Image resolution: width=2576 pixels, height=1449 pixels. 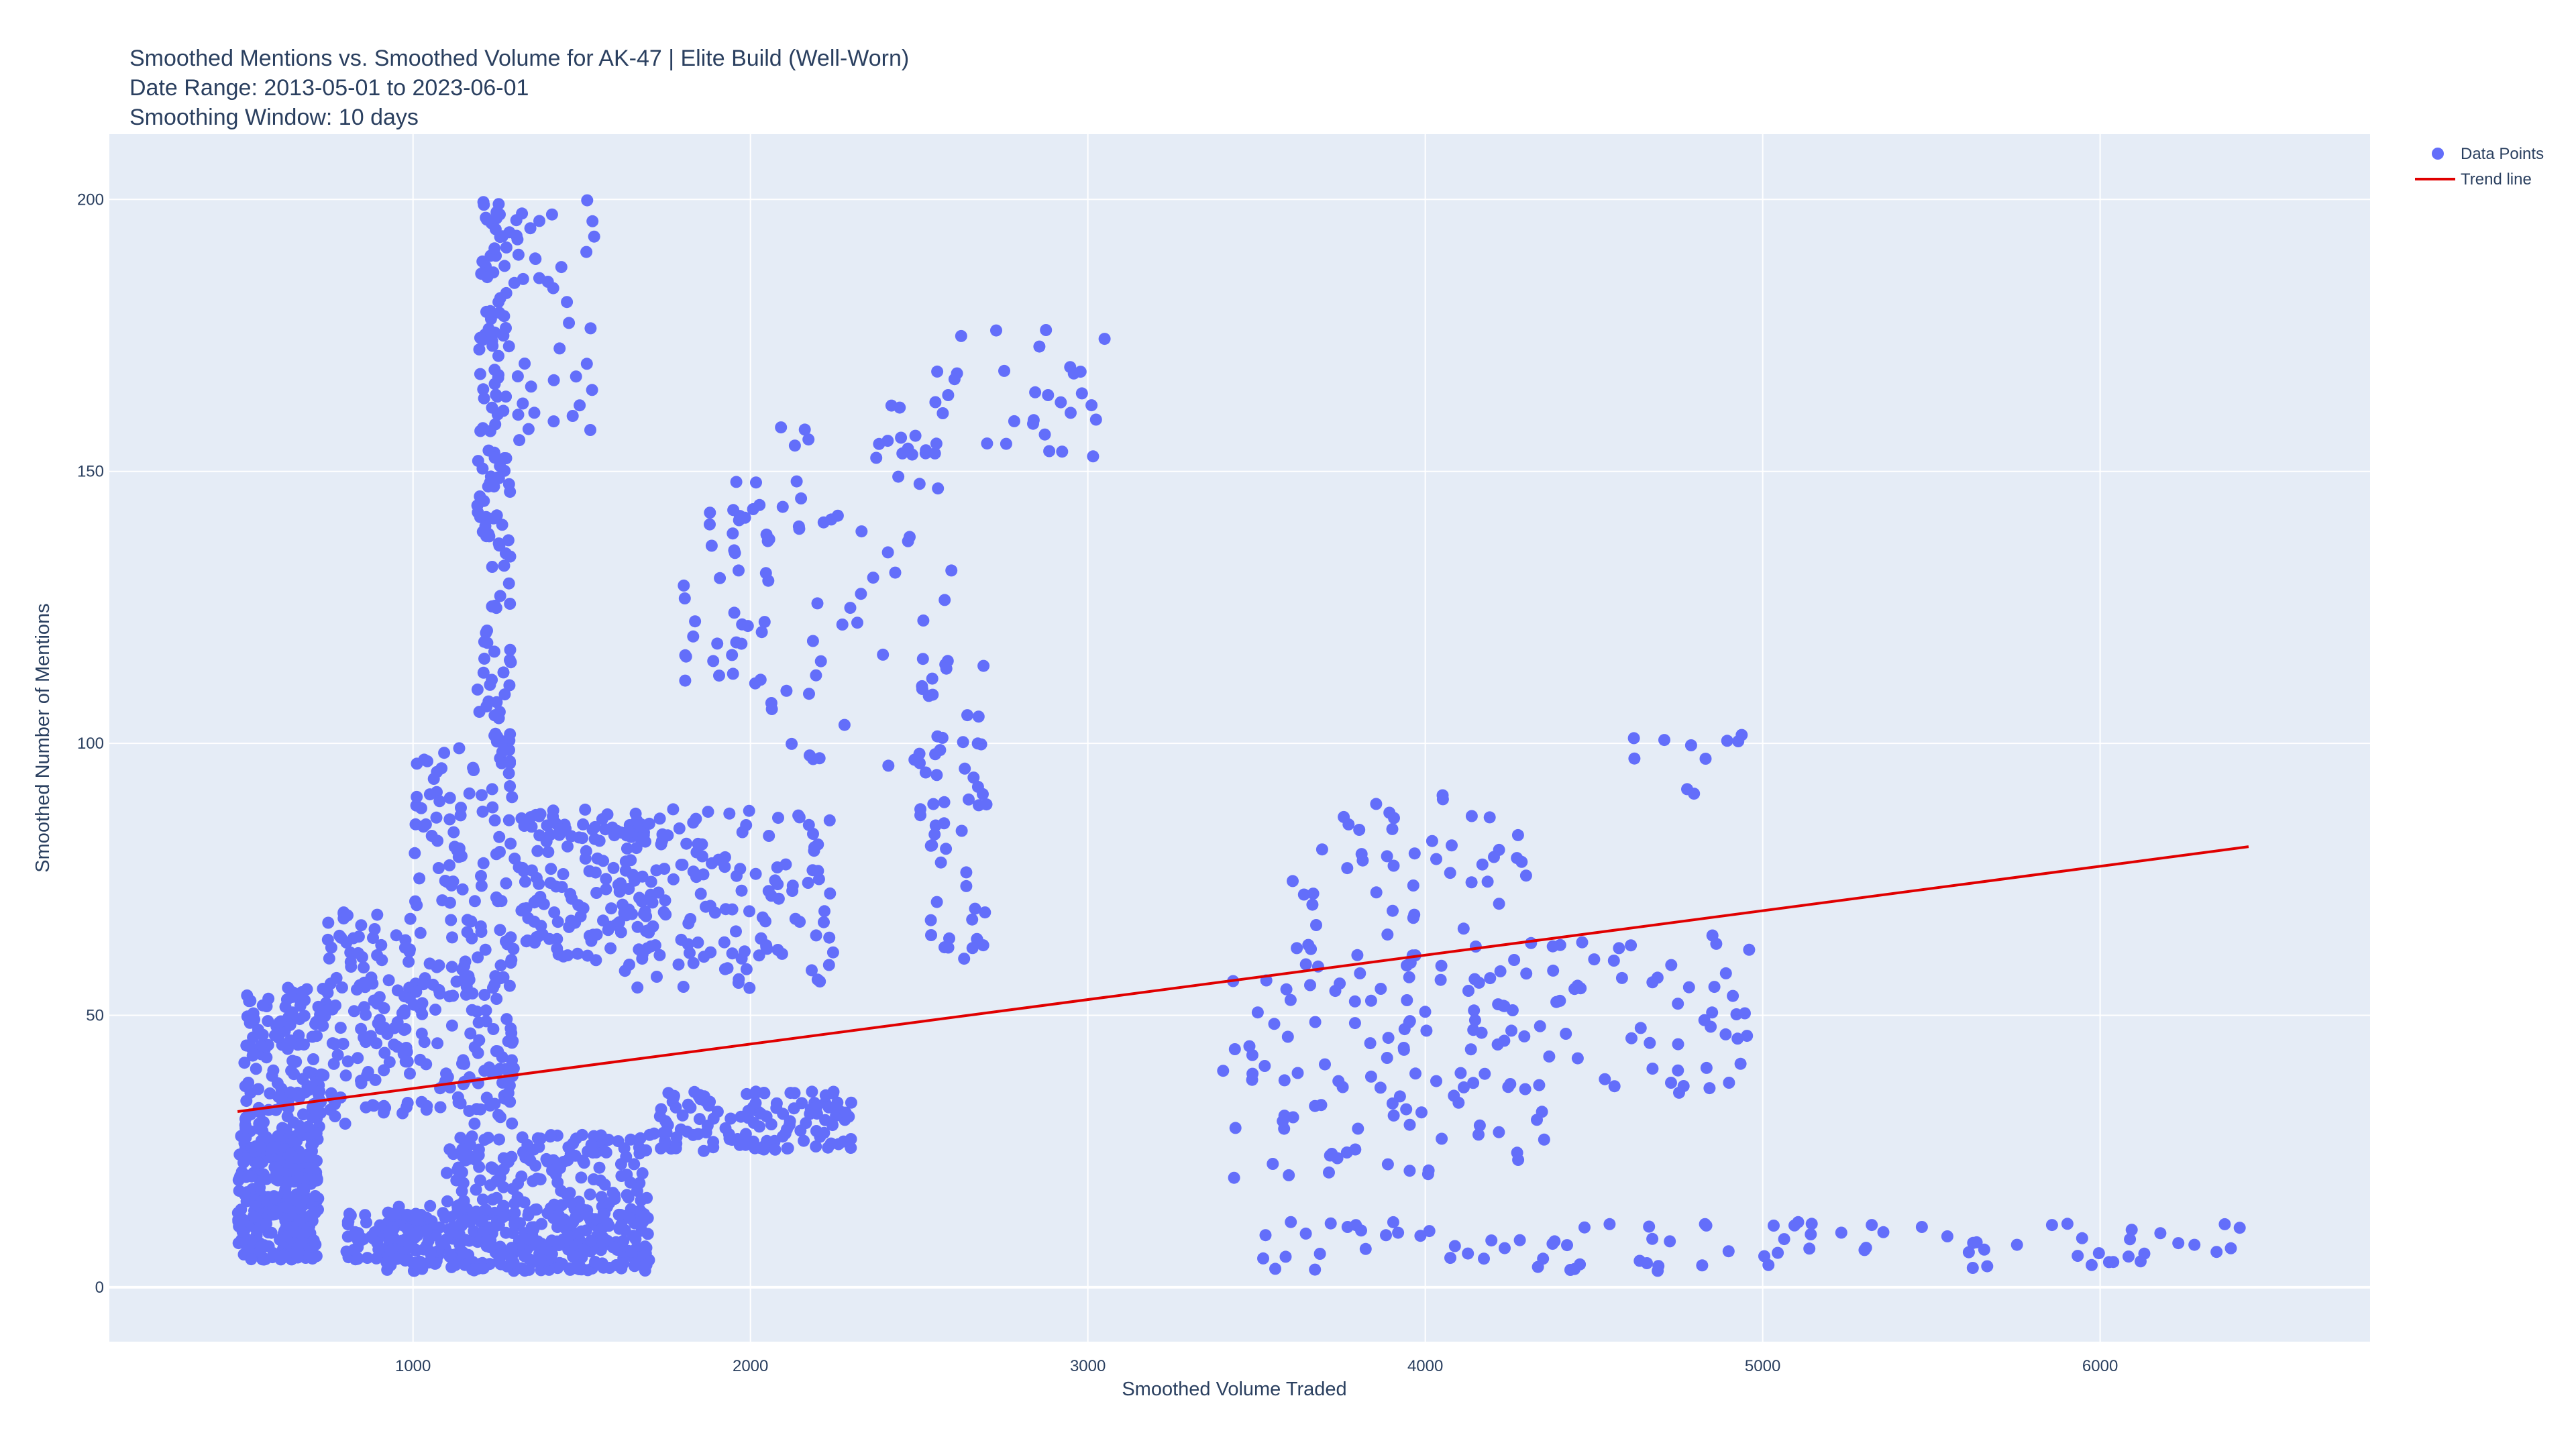 I want to click on legend: Data Points Trend line, so click(x=2479, y=167).